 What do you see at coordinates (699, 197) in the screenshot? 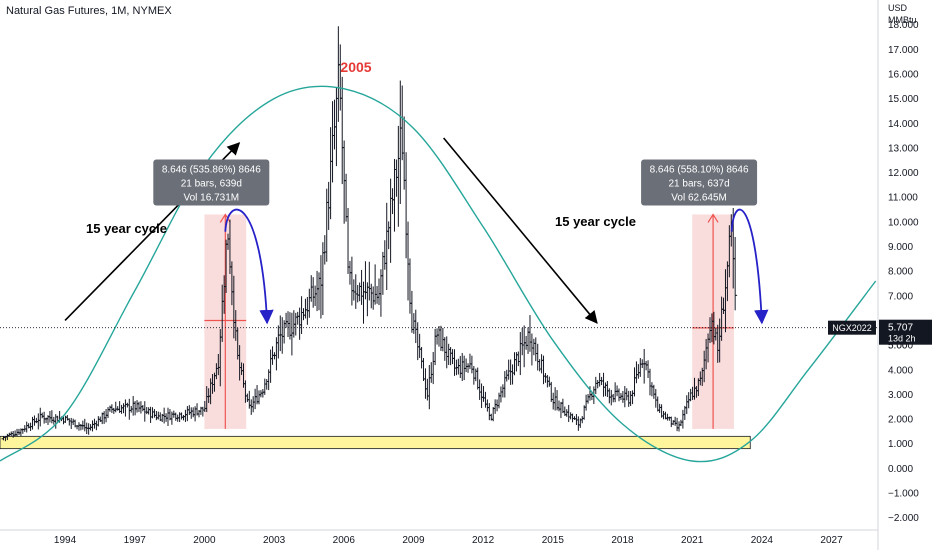
I see `measure-2-label-volume: Vol 62.645M` at bounding box center [699, 197].